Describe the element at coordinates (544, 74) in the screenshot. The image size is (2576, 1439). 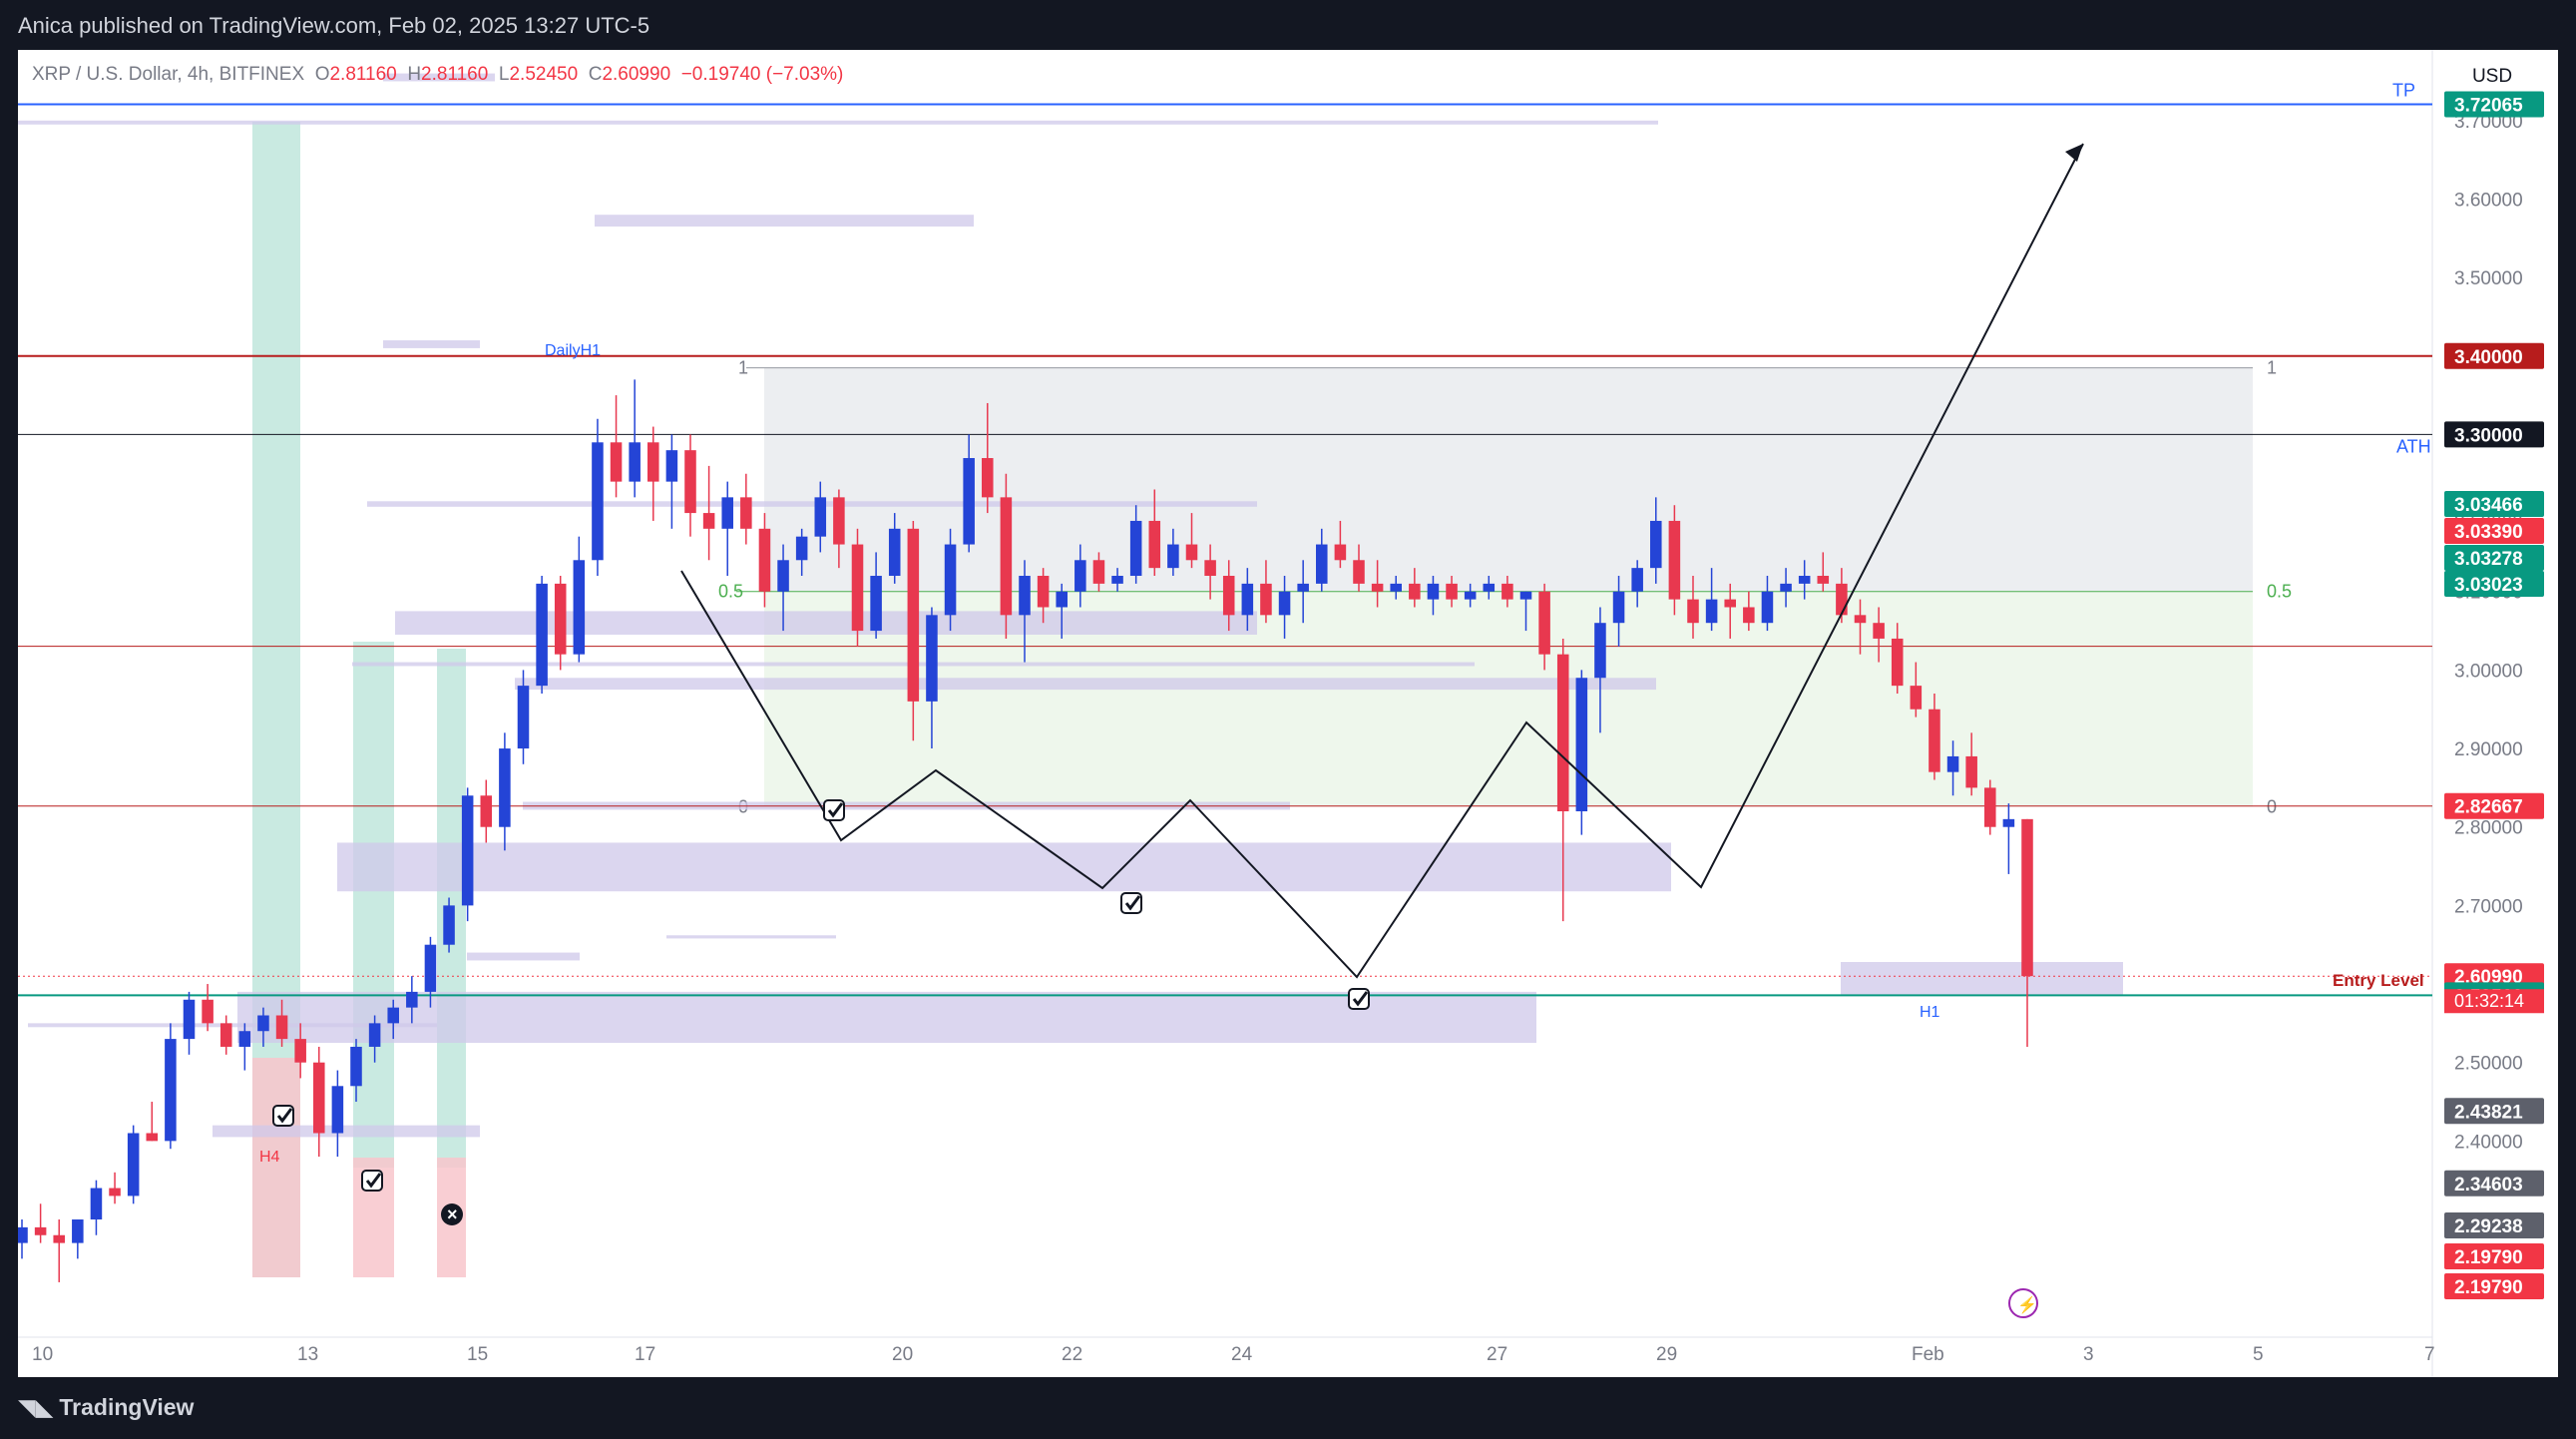
I see `low-value: 2.52450` at that location.